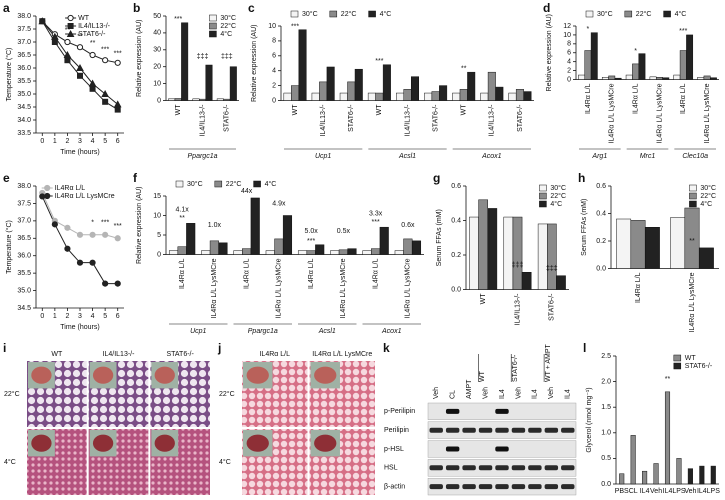  Describe the element at coordinates (9, 75) in the screenshot. I see `y-axis-label: Temperature (°C)` at that location.